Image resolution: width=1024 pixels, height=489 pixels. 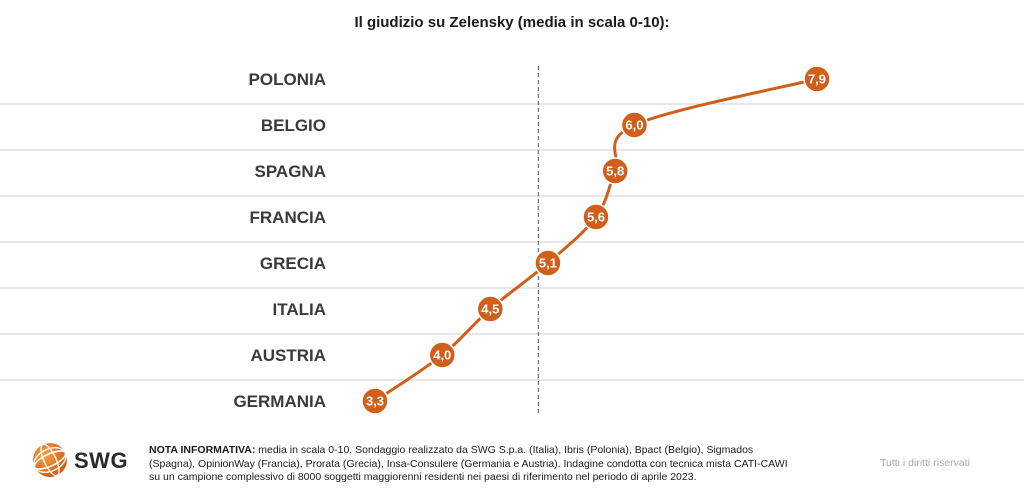 I want to click on category-label: AUSTRIA, so click(x=288, y=355).